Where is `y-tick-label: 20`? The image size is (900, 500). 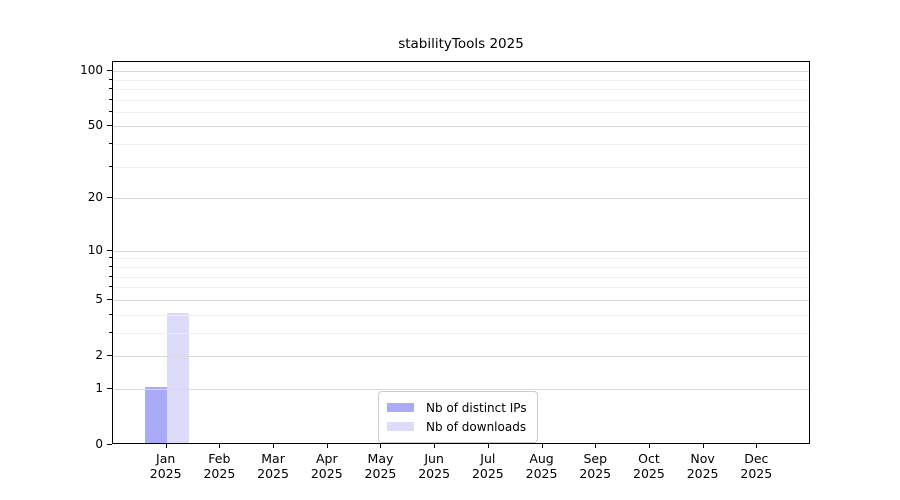 y-tick-label: 20 is located at coordinates (95, 197).